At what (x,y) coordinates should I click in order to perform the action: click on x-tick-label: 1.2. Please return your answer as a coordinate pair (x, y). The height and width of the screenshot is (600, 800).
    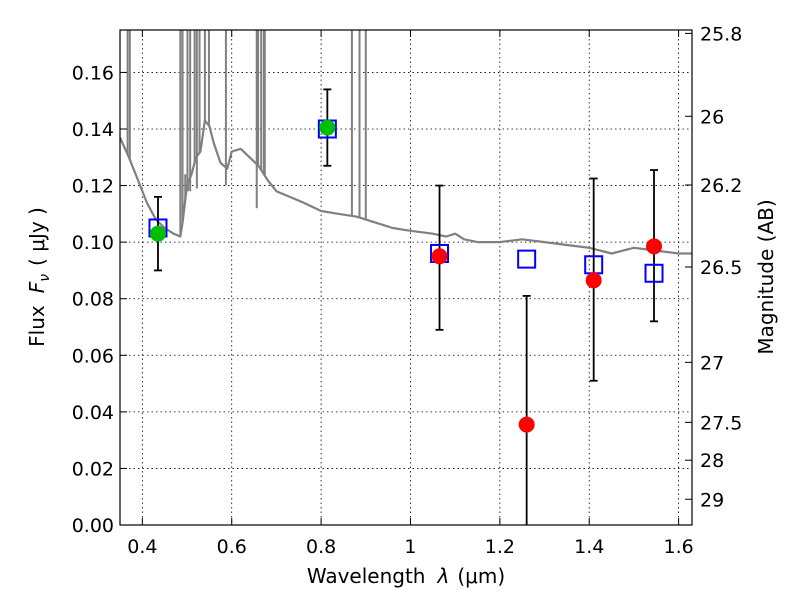
    Looking at the image, I should click on (500, 547).